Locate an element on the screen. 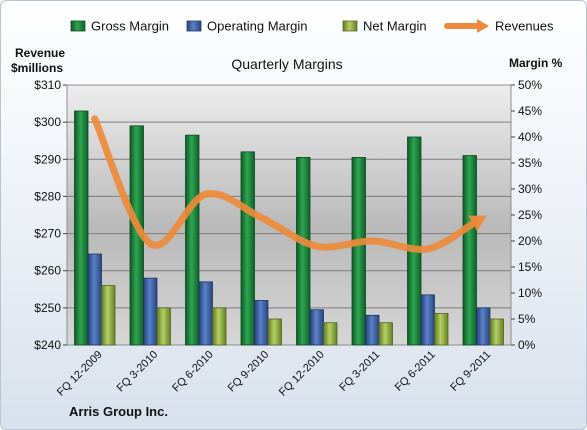 The width and height of the screenshot is (587, 430). legend-arrow-revenues is located at coordinates (483, 26).